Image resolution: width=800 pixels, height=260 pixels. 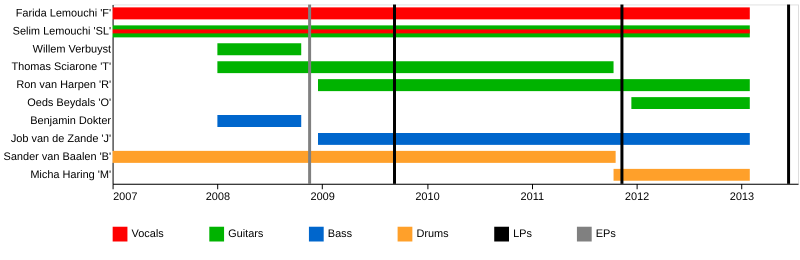 What do you see at coordinates (218, 197) in the screenshot?
I see `x-tick-label: 2008` at bounding box center [218, 197].